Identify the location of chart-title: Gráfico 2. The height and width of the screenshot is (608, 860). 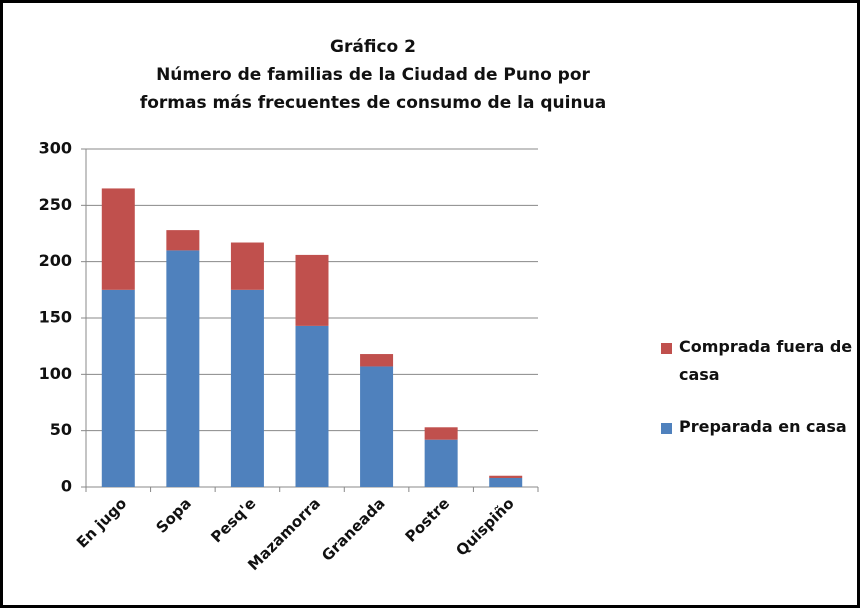
(373, 47).